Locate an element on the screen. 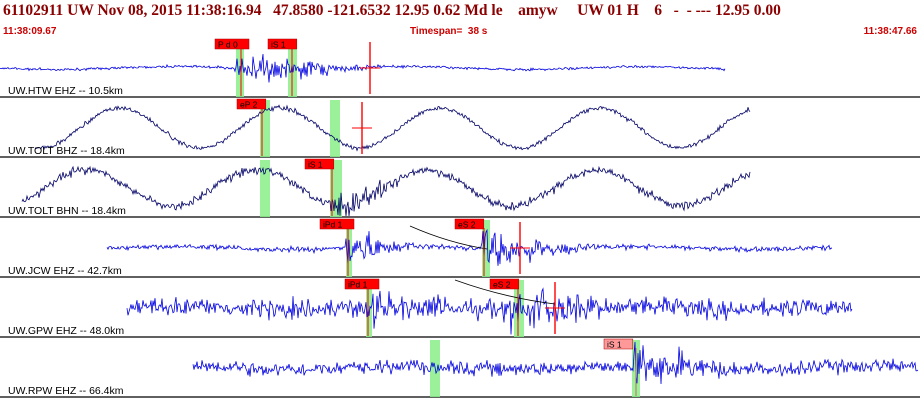 The width and height of the screenshot is (920, 400). timespan-label: Timespan= 38 s is located at coordinates (449, 31).